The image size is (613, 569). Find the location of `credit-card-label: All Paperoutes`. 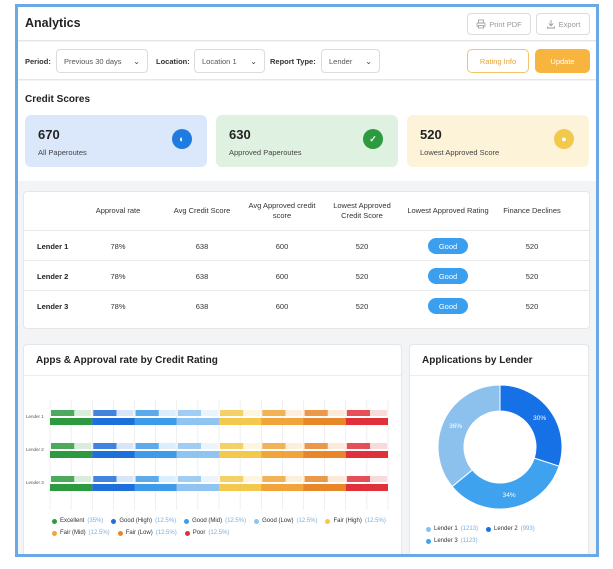

credit-card-label: All Paperoutes is located at coordinates (62, 152).